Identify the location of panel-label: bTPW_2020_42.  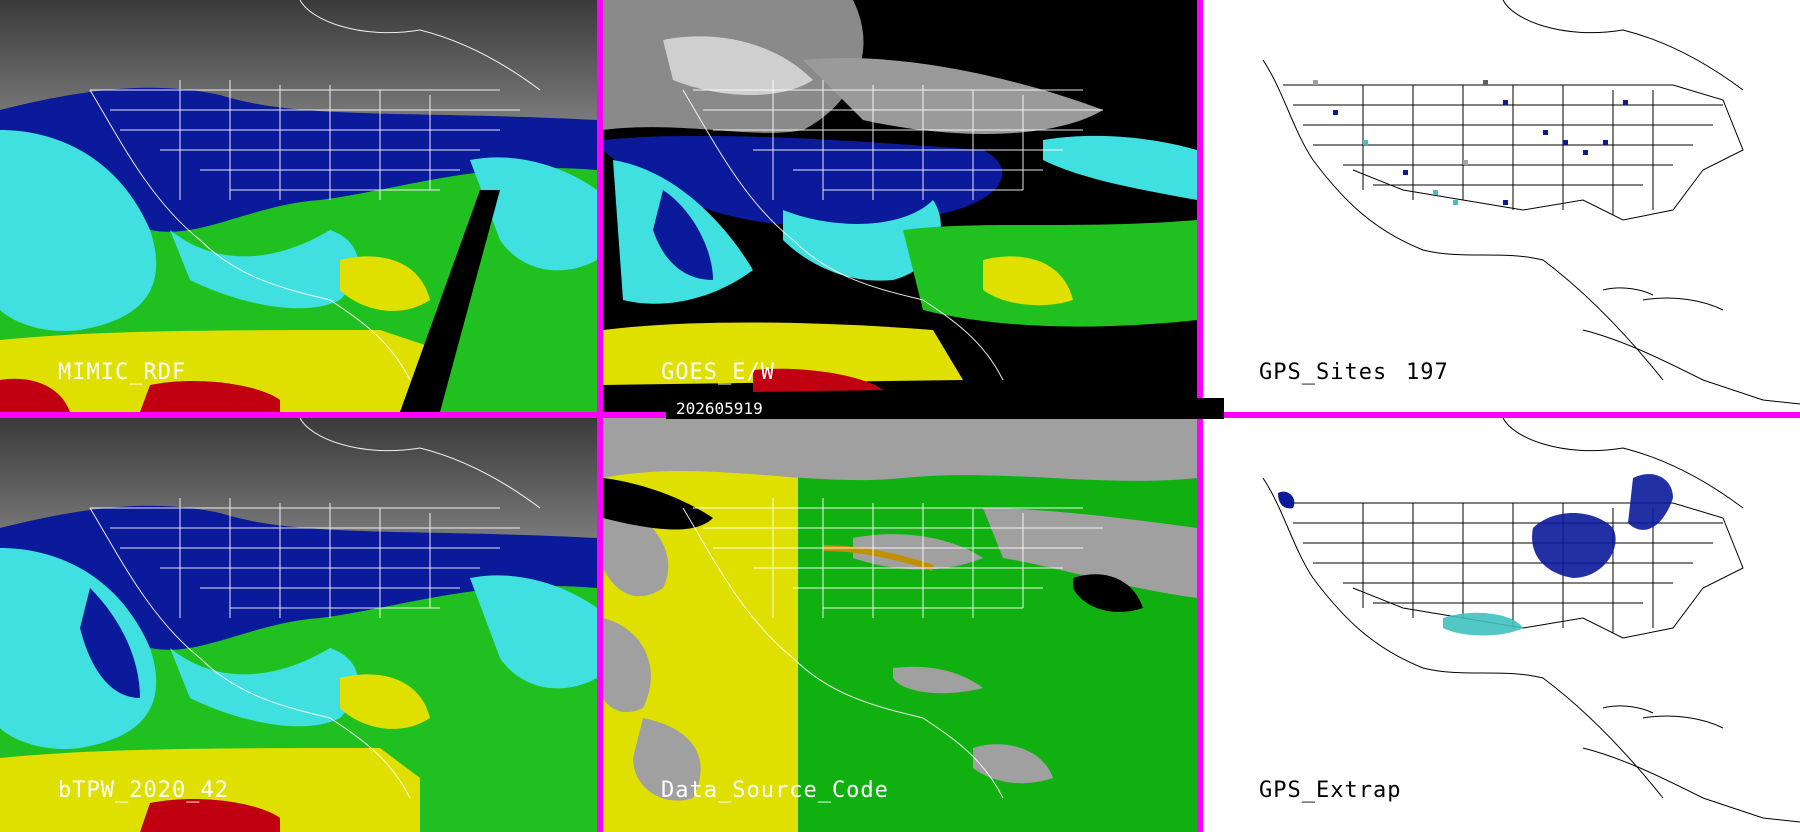
(143, 790).